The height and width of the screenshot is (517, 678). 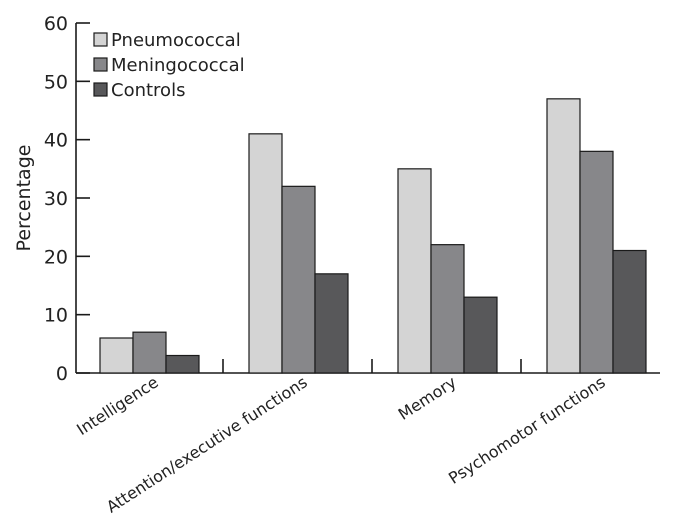 I want to click on y-axis-label: Percentage, so click(x=24, y=198).